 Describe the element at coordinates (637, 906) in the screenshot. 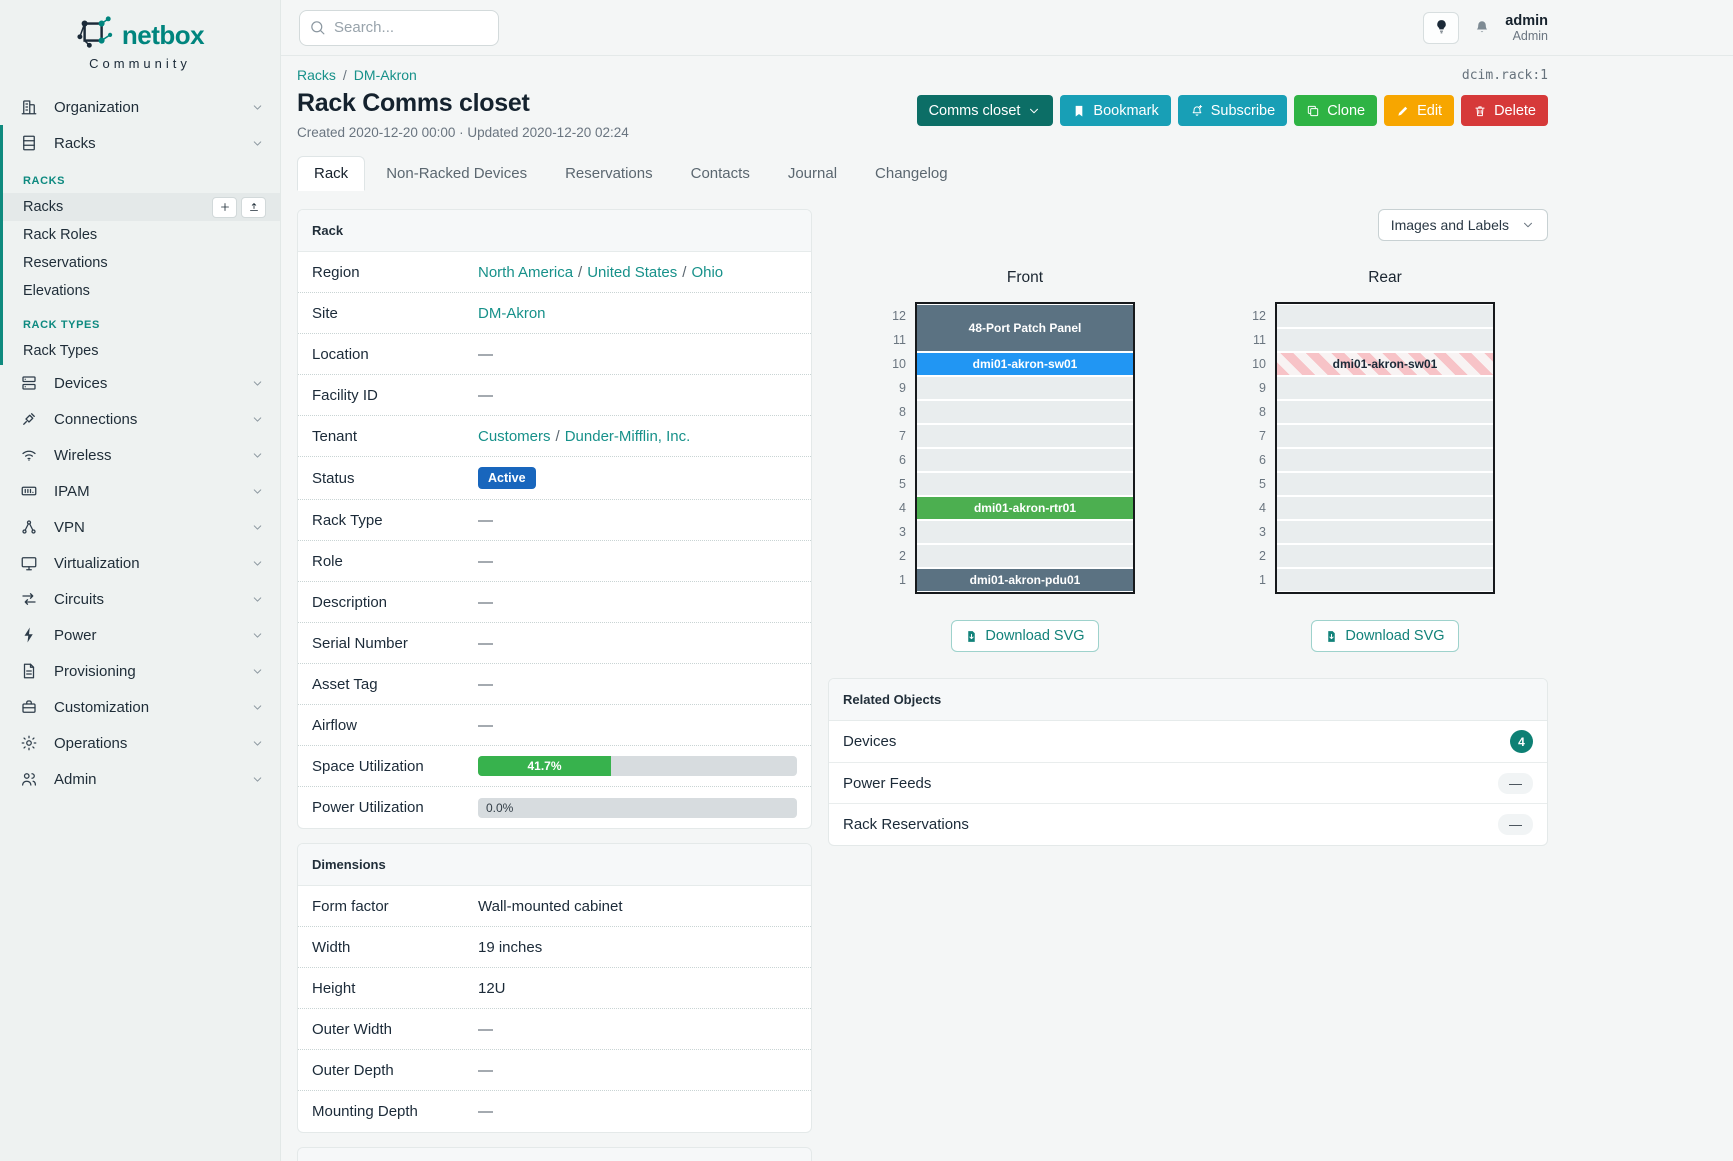

I see `field-value: Wall-mounted cabinet` at that location.